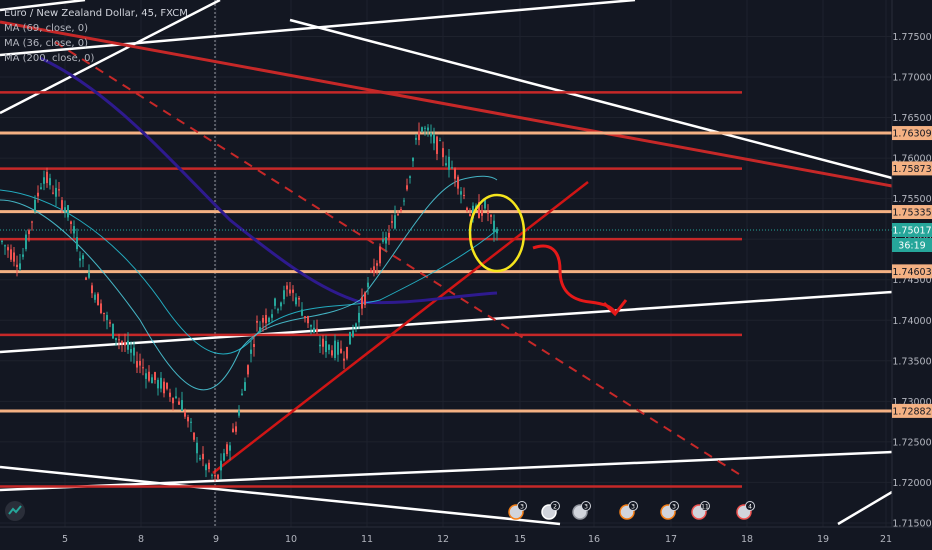  Describe the element at coordinates (671, 539) in the screenshot. I see `x-tick-label: 17` at that location.